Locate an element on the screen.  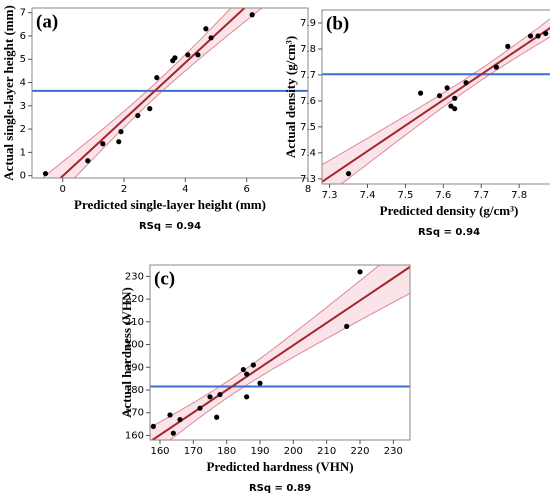
x-tick-label: 7.8 is located at coordinates (519, 195).